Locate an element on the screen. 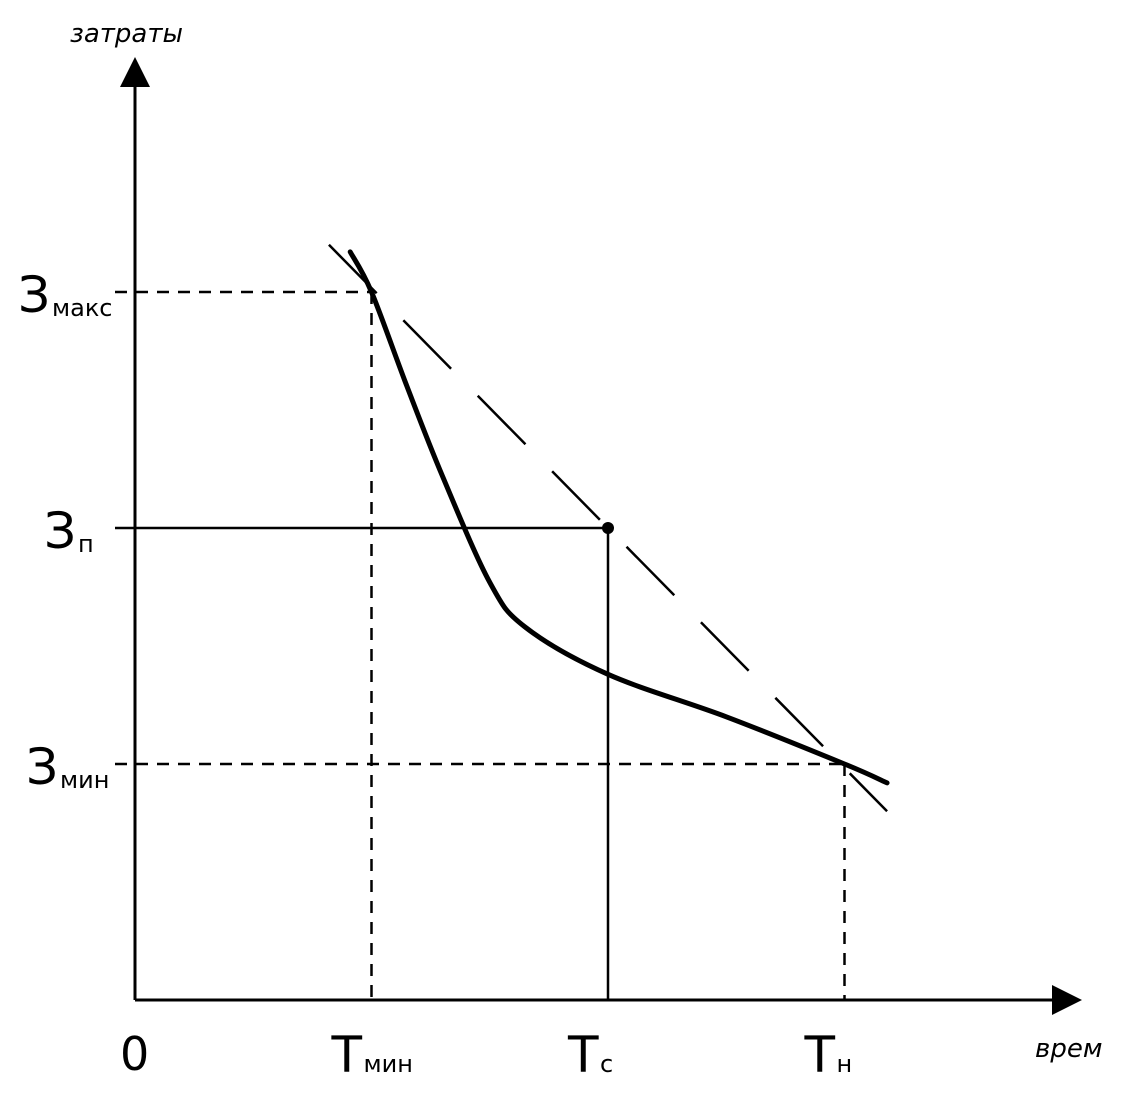 This screenshot has width=1142, height=1114. y-tick-sublabel-3: мин is located at coordinates (84, 780).